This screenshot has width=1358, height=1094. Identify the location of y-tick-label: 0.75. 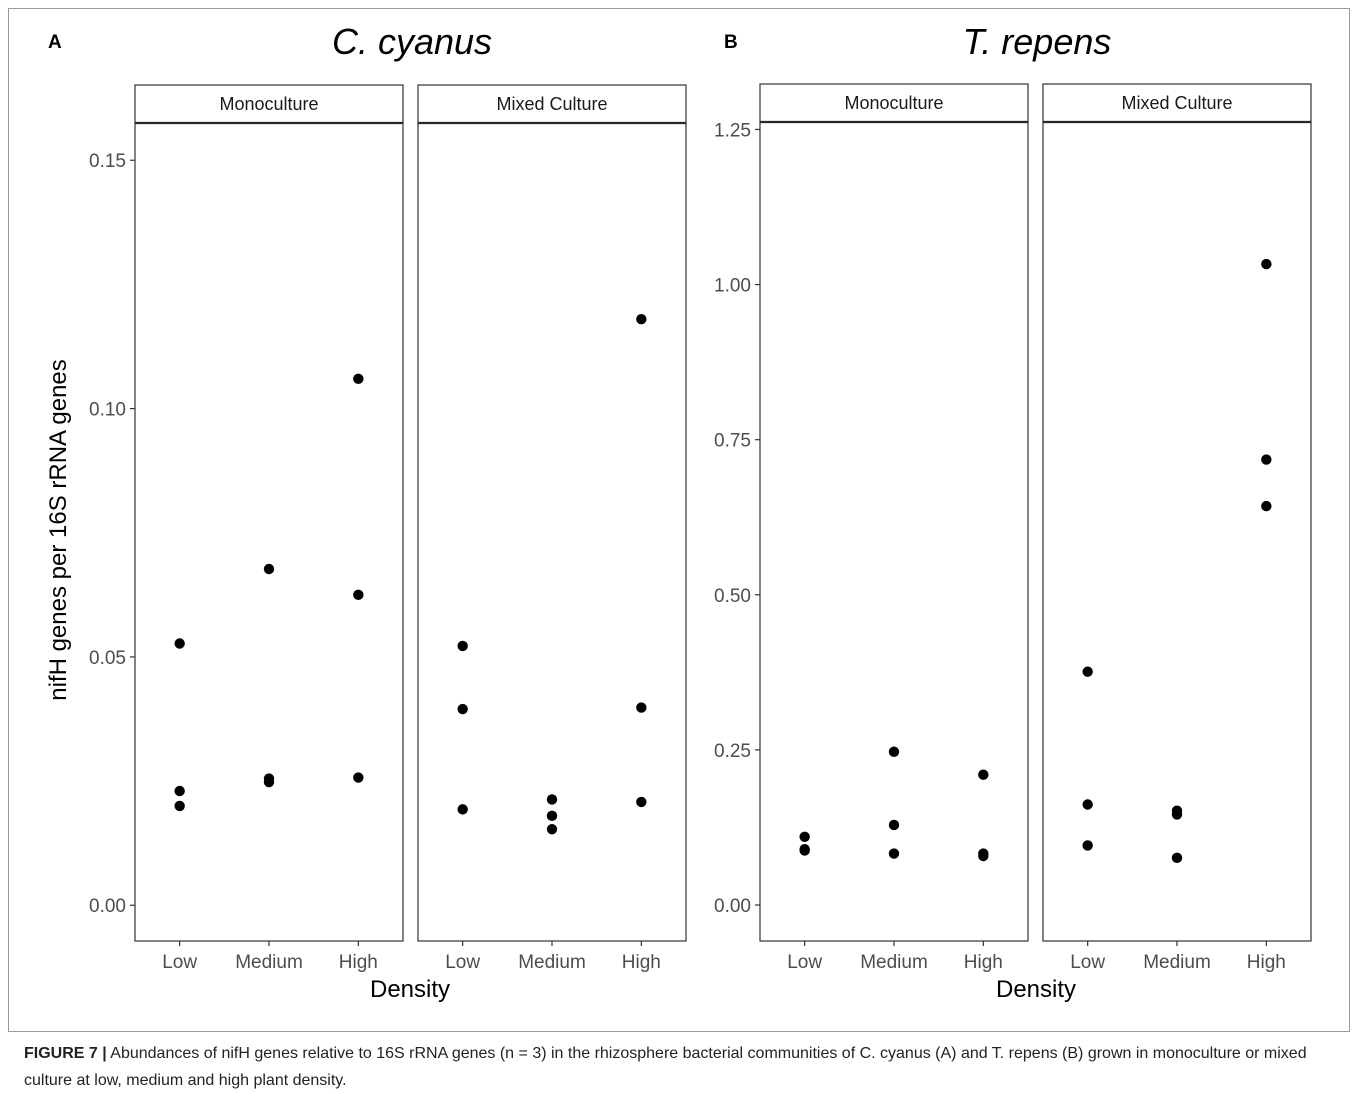
(732, 441).